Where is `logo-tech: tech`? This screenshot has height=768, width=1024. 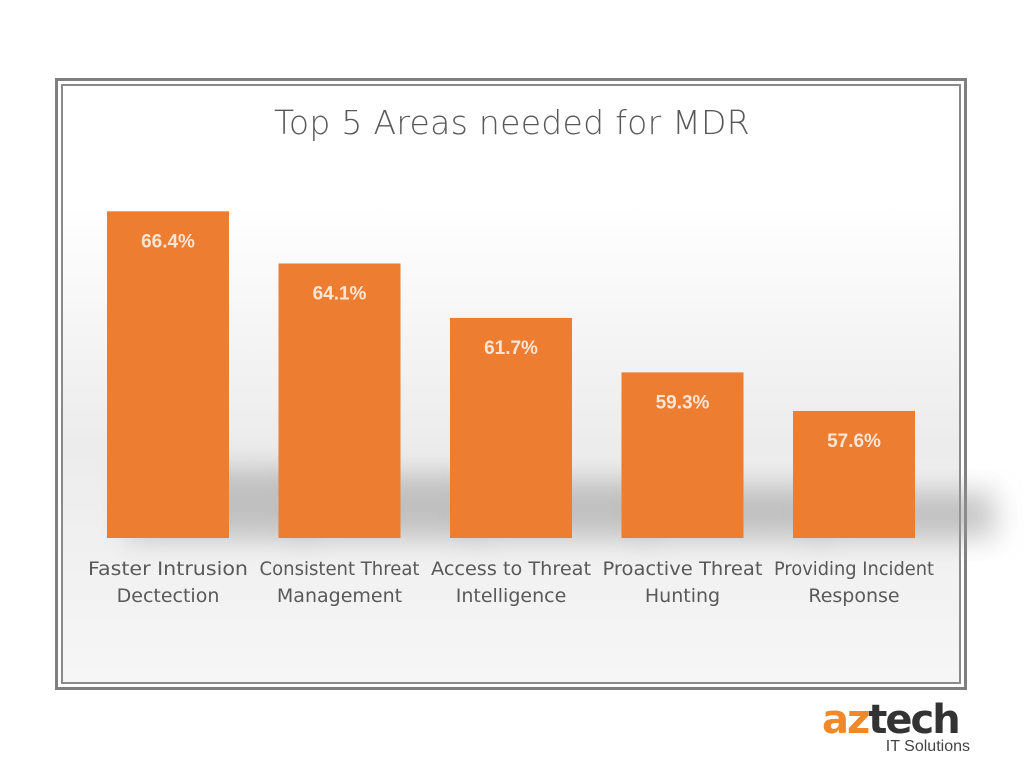 logo-tech: tech is located at coordinates (914, 720).